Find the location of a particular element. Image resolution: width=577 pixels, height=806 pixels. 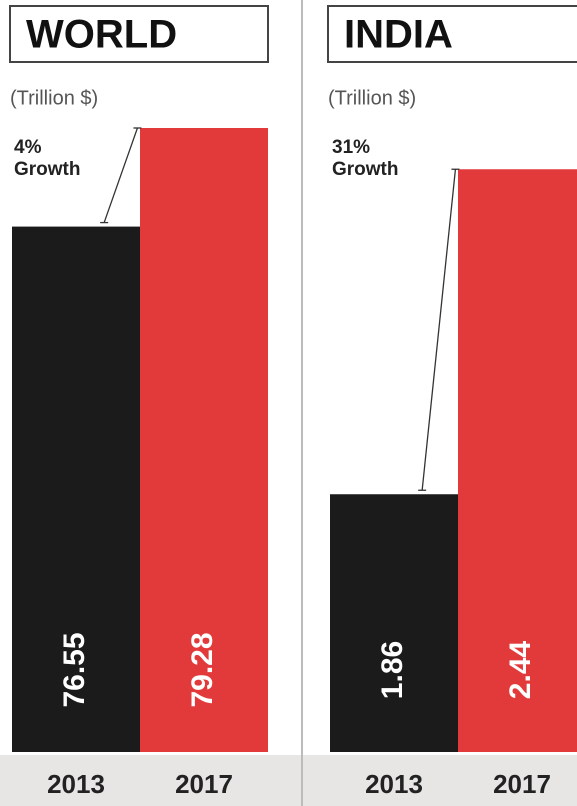

value-label: 76.55 is located at coordinates (74, 669).